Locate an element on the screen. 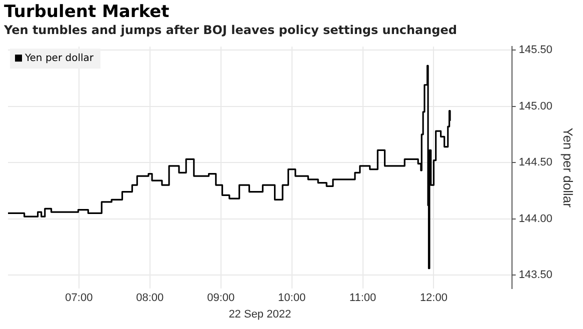  chart-subtitle: Yen tumbles and jumps after BOJ leaves policy settings unchanged is located at coordinates (231, 30).